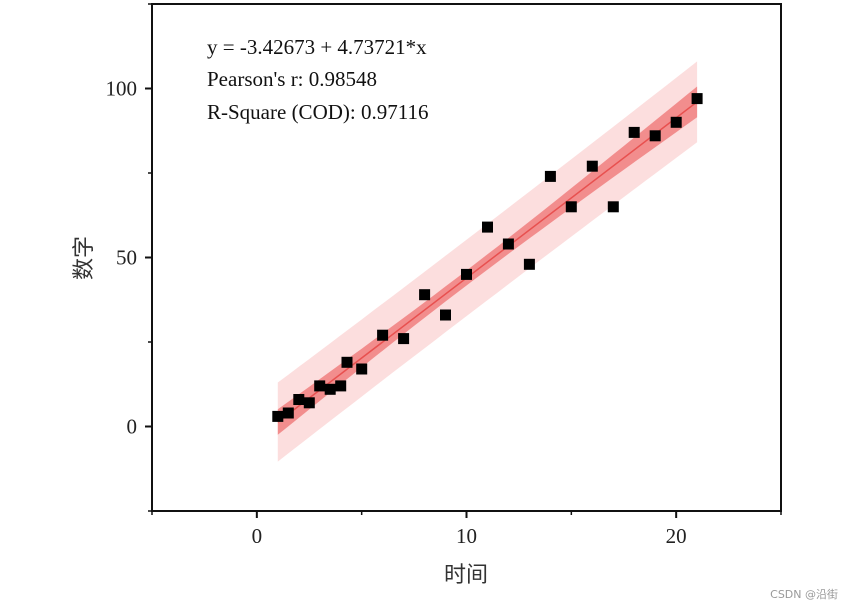  What do you see at coordinates (84, 258) in the screenshot?
I see `y-axis-title: 数字` at bounding box center [84, 258].